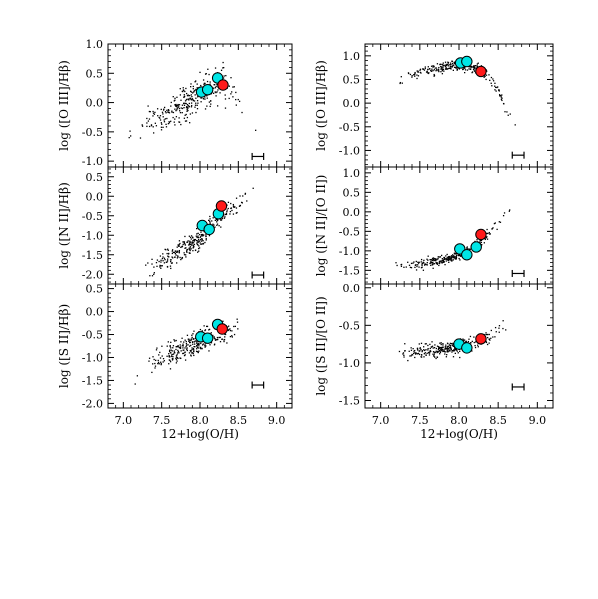 This screenshot has width=598, height=599. I want to click on y-tick-label: -2.0, so click(92, 403).